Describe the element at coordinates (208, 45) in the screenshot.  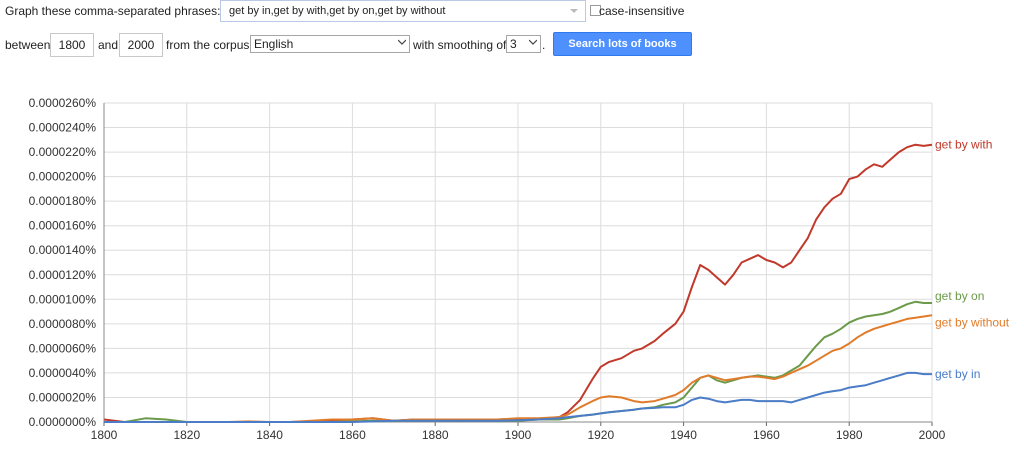
I see `corpus-label: from the corpus` at that location.